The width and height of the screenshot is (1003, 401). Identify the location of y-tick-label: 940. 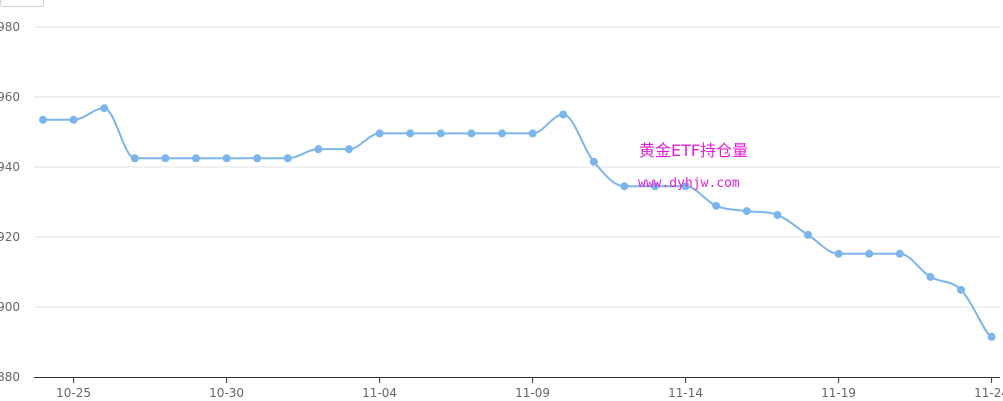
(10, 167).